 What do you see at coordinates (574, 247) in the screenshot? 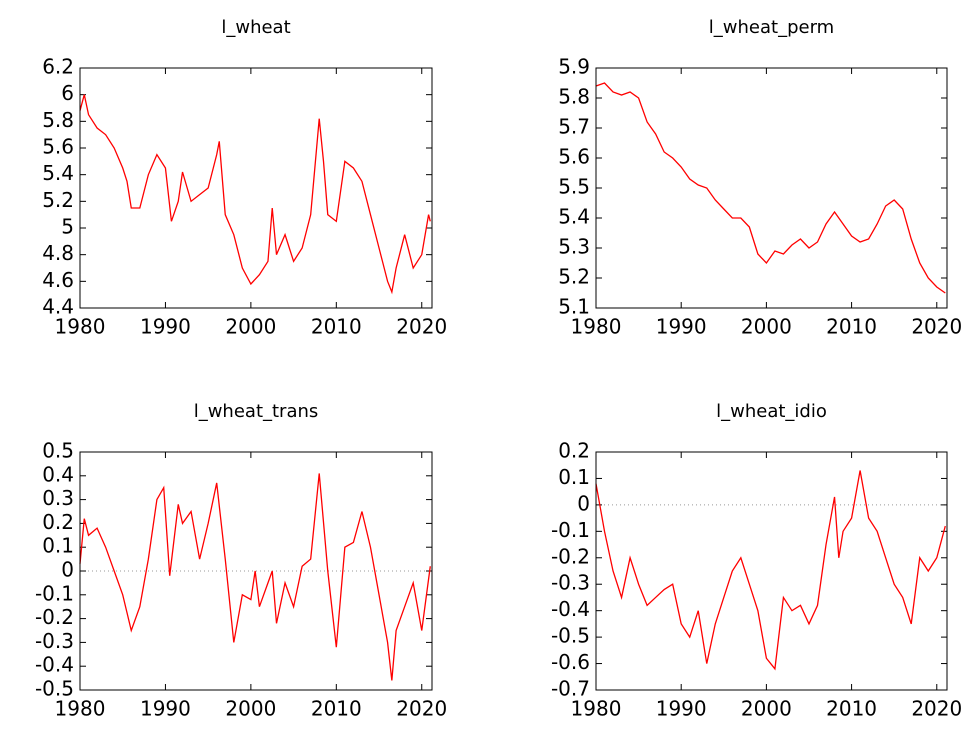
I see `y-tick-label: 5.3` at bounding box center [574, 247].